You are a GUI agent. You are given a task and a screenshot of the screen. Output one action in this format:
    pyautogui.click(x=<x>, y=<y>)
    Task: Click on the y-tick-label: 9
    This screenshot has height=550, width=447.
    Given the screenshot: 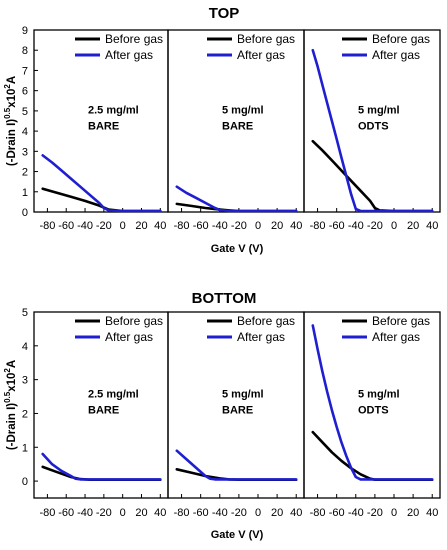 What is the action you would take?
    pyautogui.click(x=25, y=31)
    